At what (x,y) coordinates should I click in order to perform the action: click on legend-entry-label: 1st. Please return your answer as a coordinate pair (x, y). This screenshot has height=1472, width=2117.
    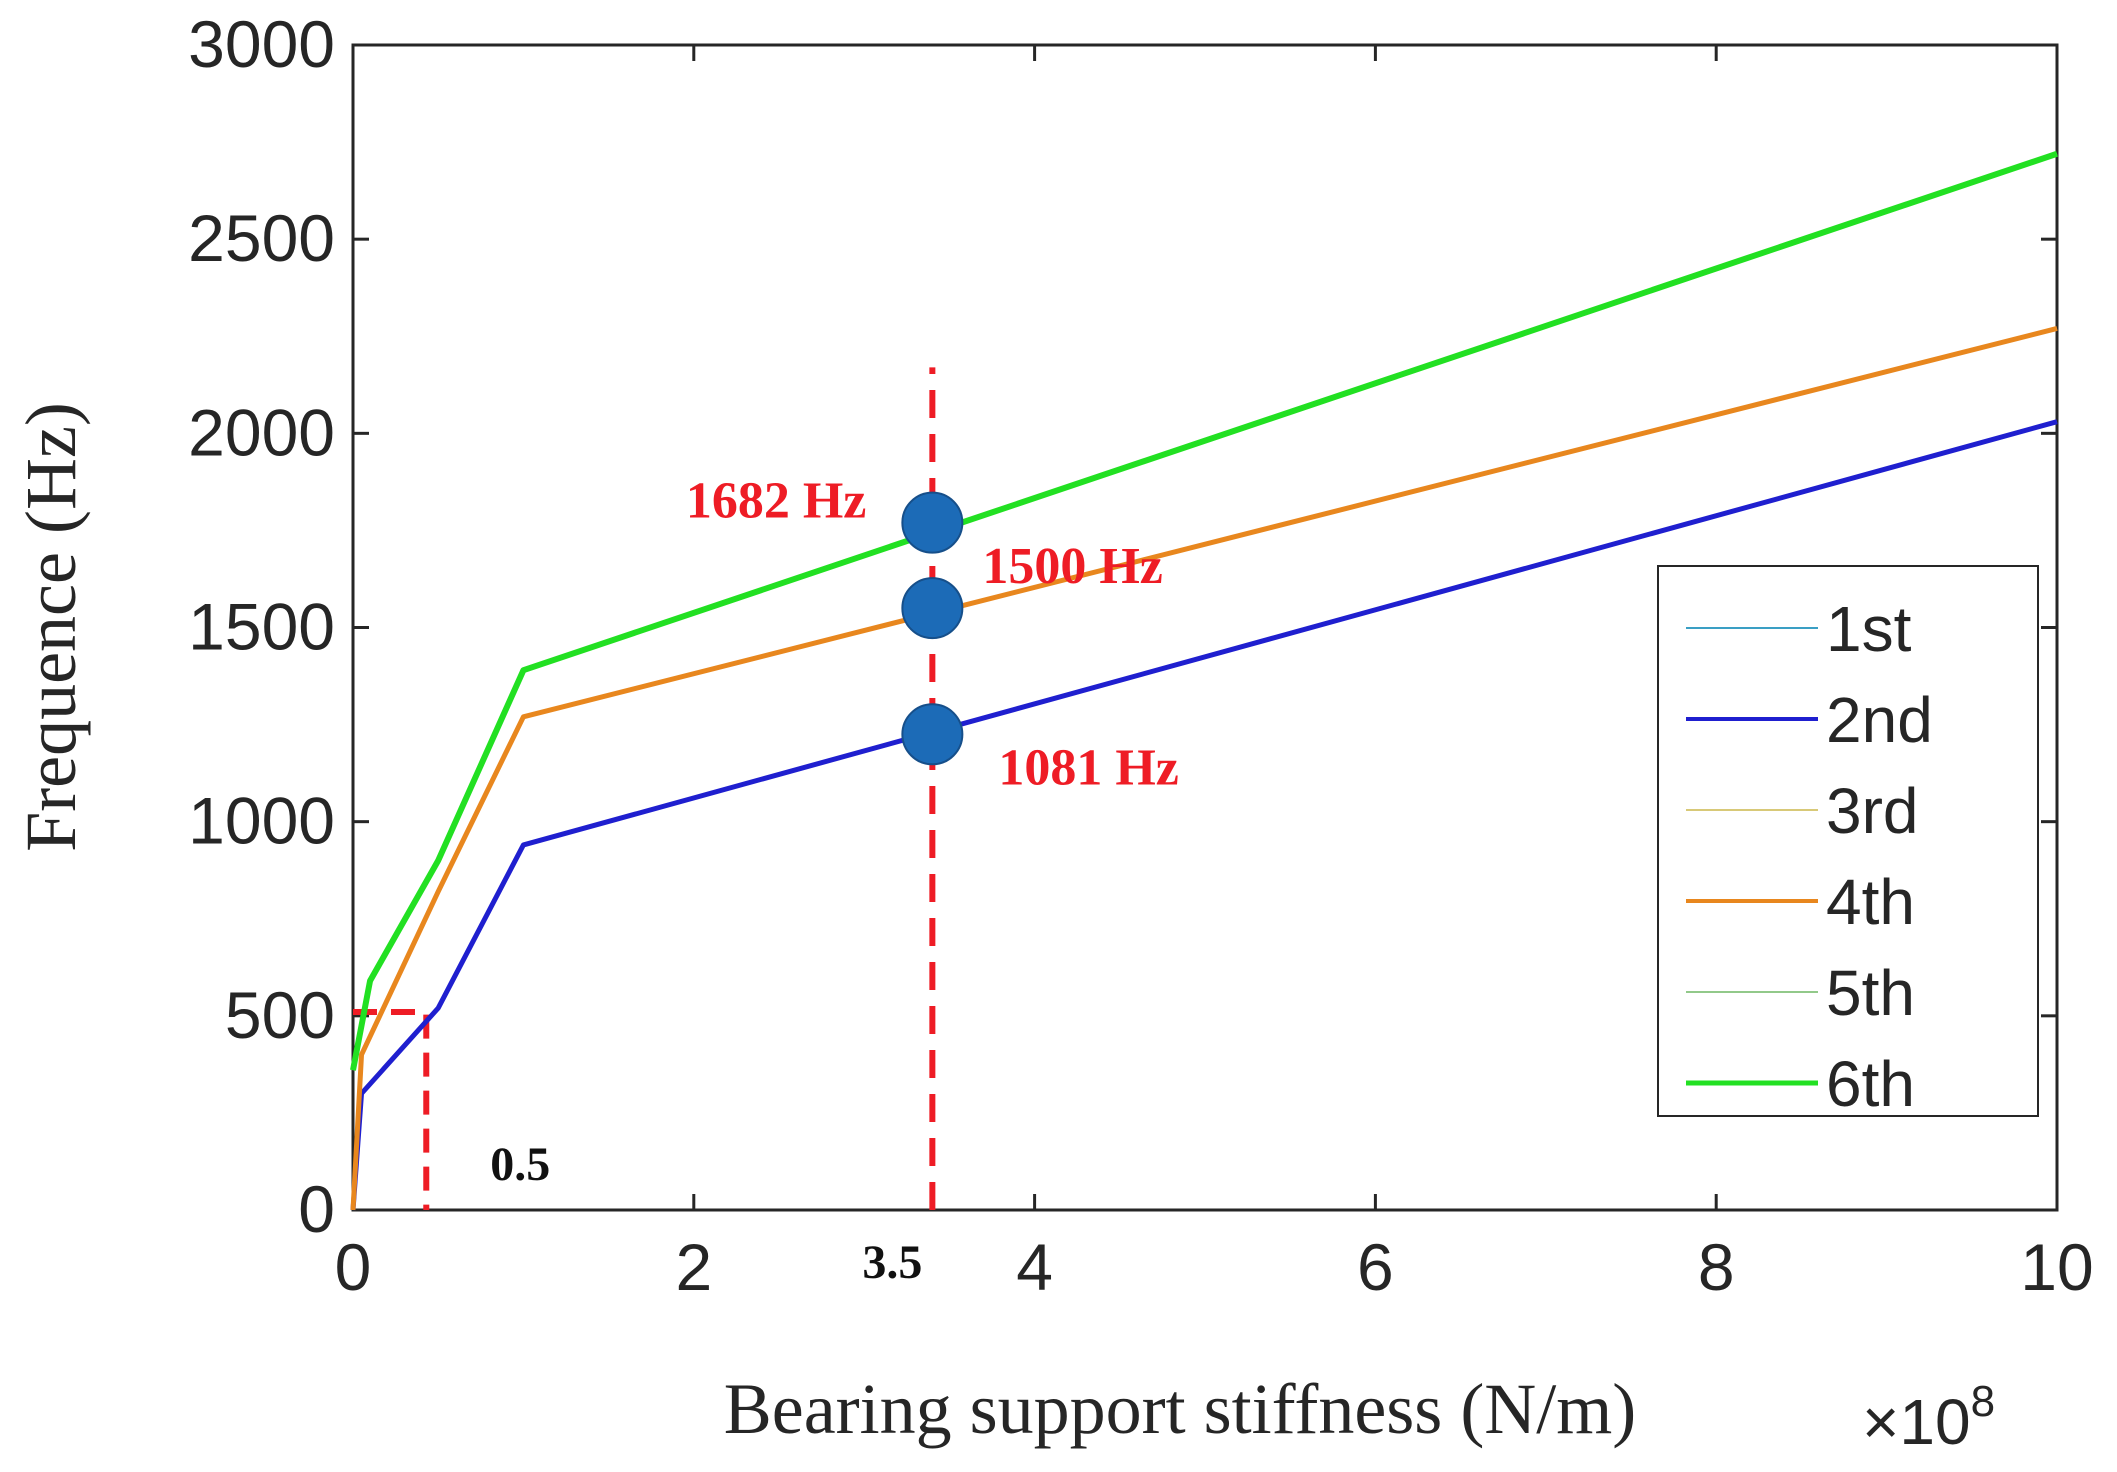
    Looking at the image, I should click on (1869, 629).